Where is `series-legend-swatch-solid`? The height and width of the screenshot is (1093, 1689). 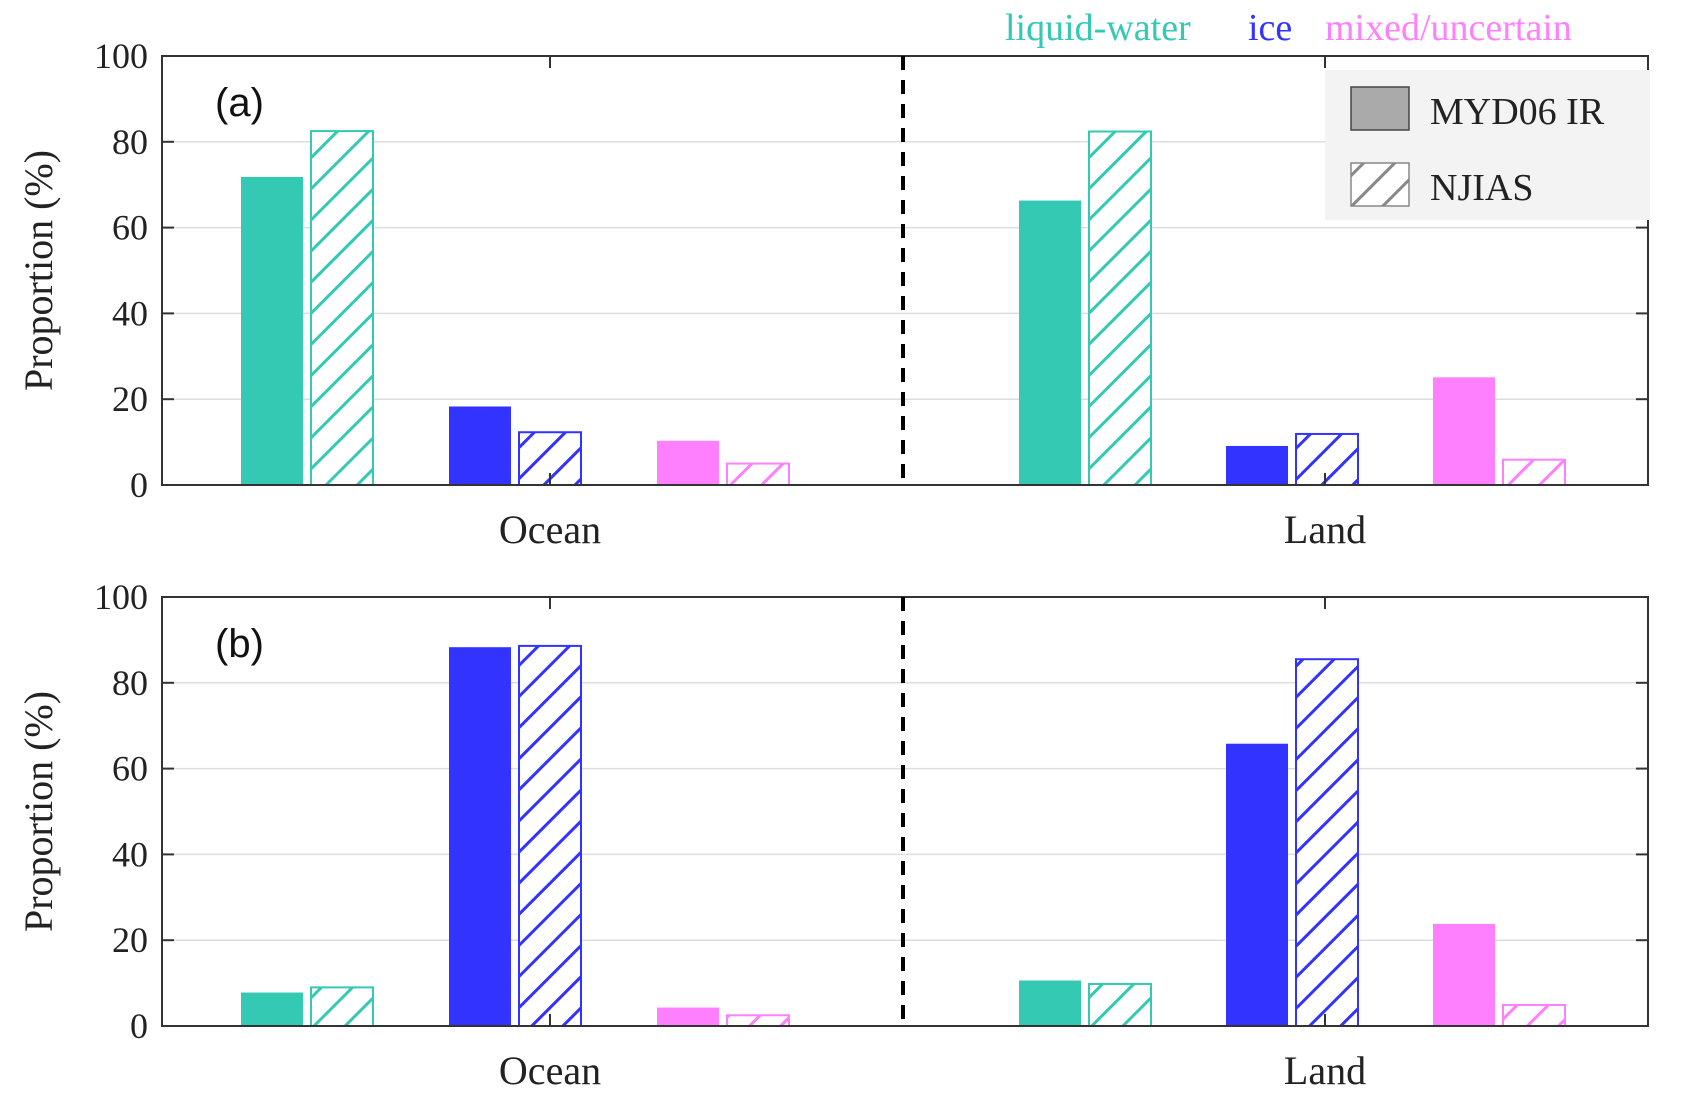
series-legend-swatch-solid is located at coordinates (1380, 108).